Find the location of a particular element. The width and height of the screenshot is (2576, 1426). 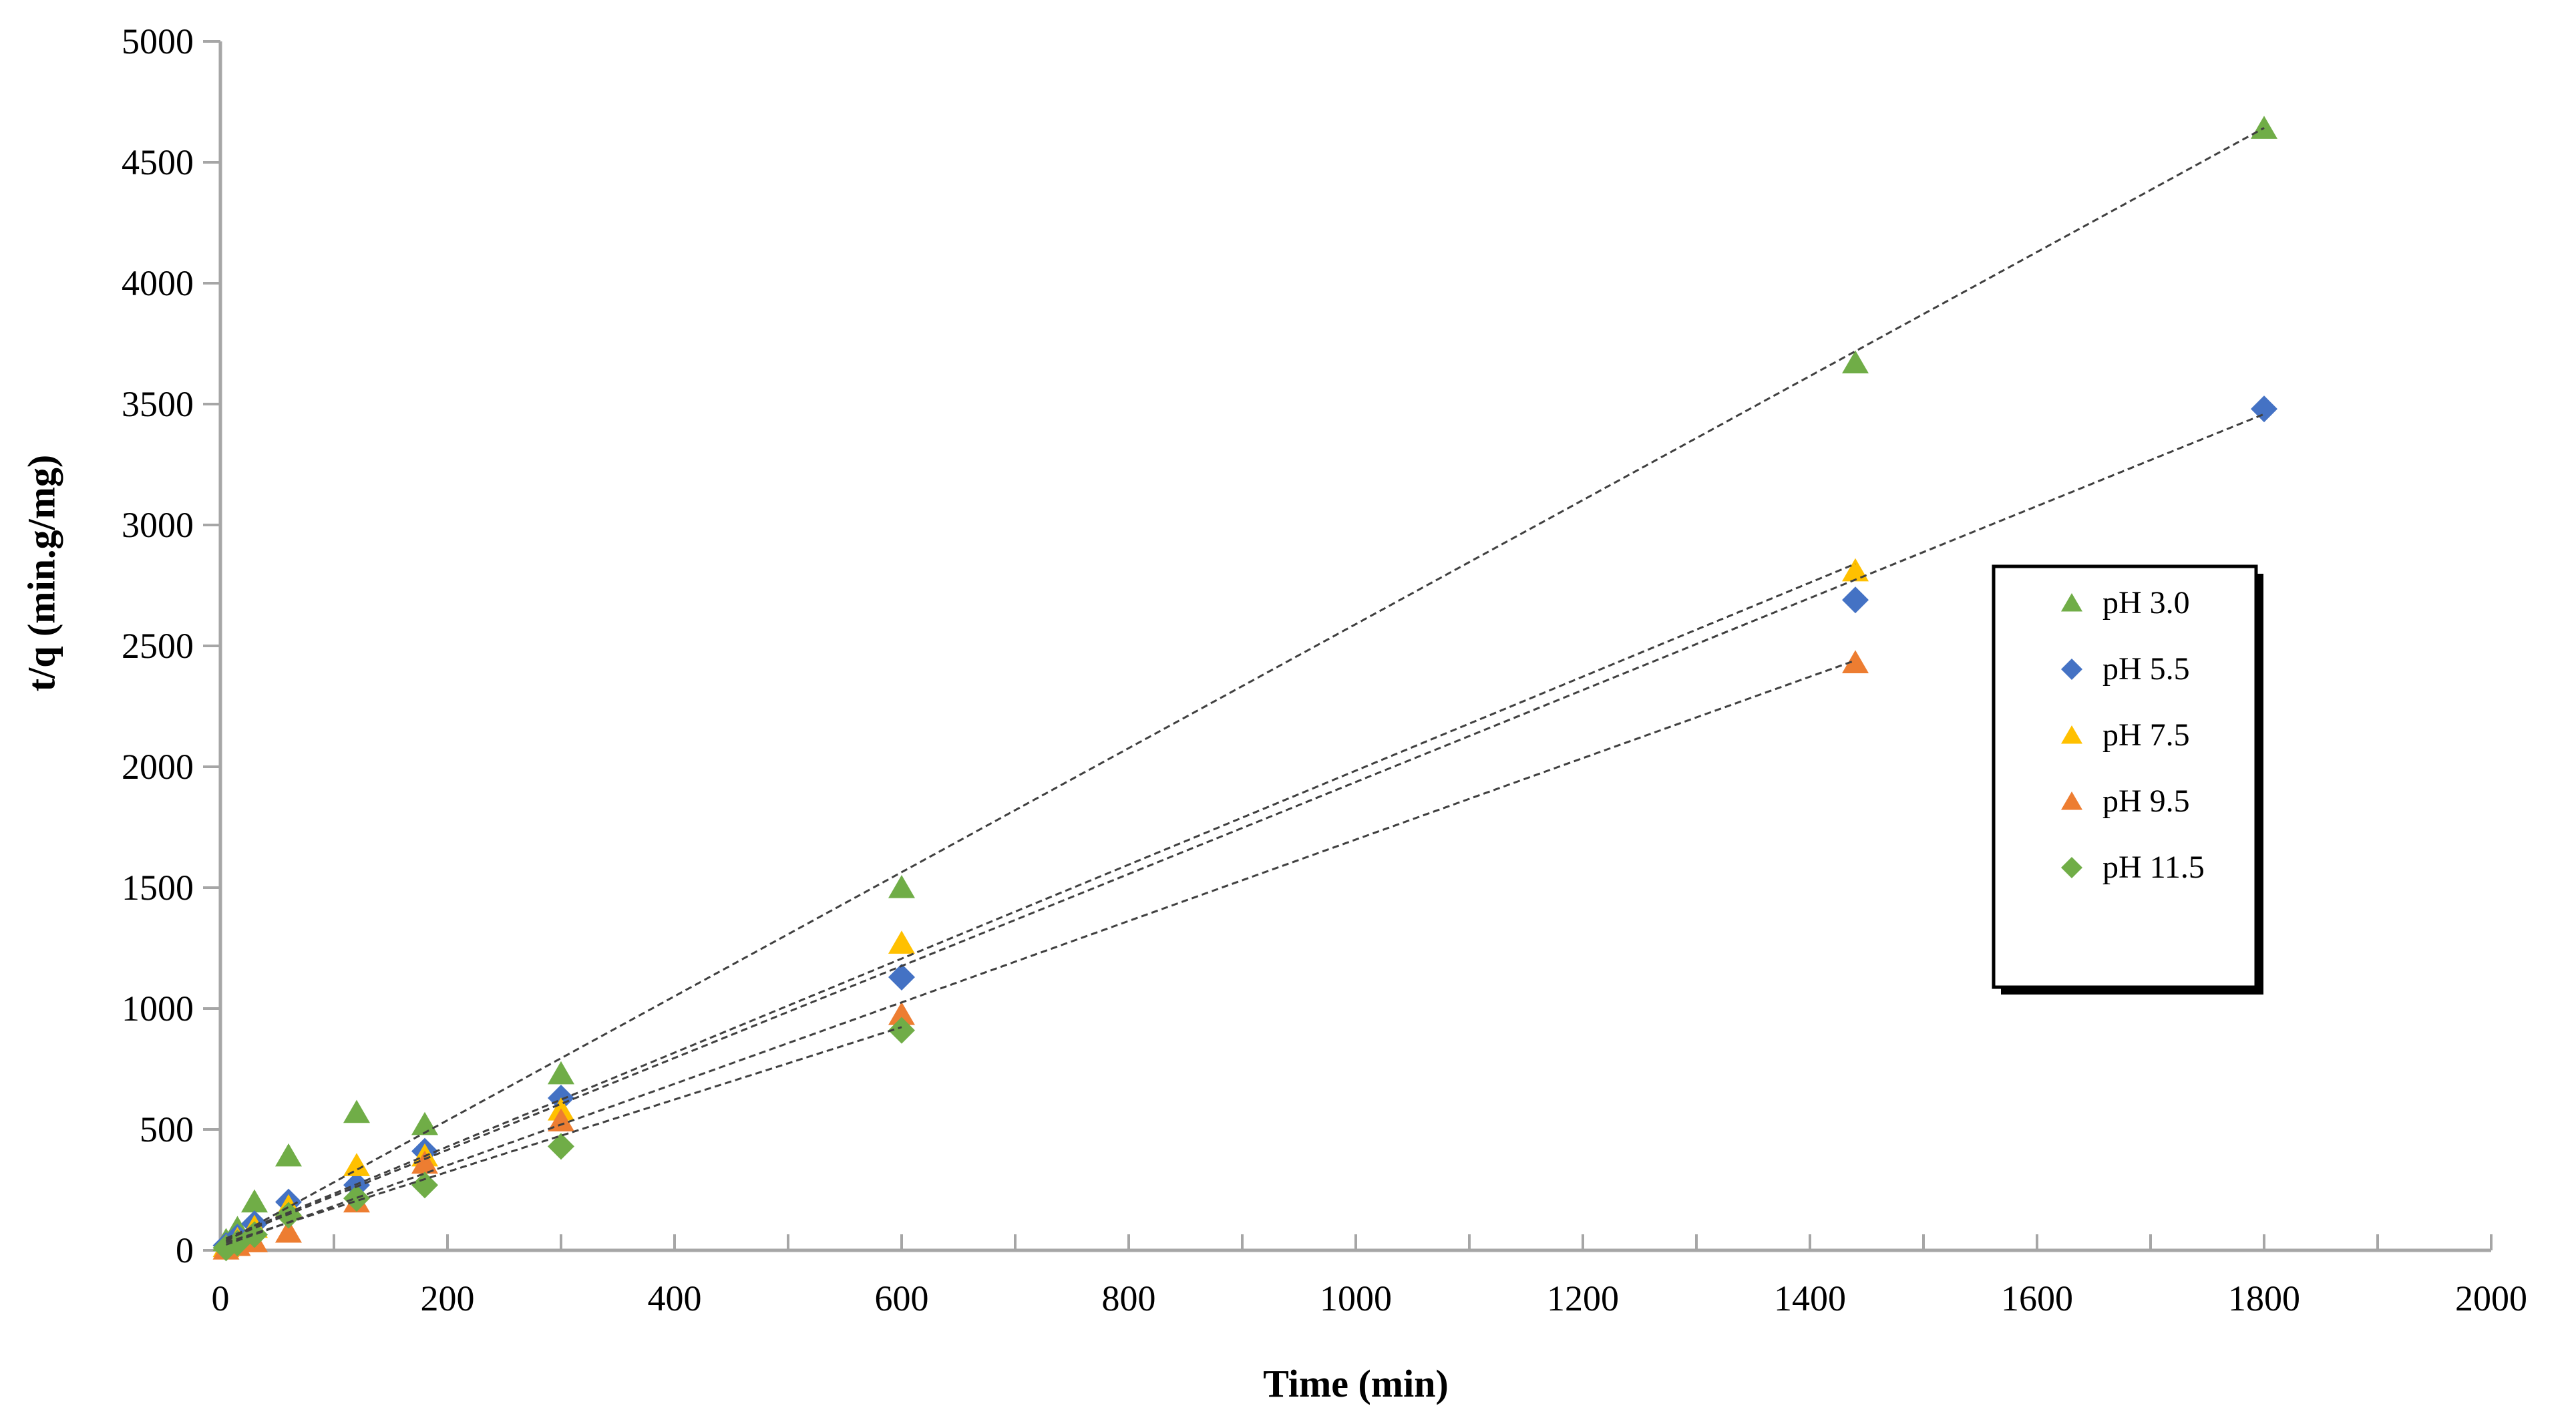

x-tick-label: 1400 is located at coordinates (1810, 1298).